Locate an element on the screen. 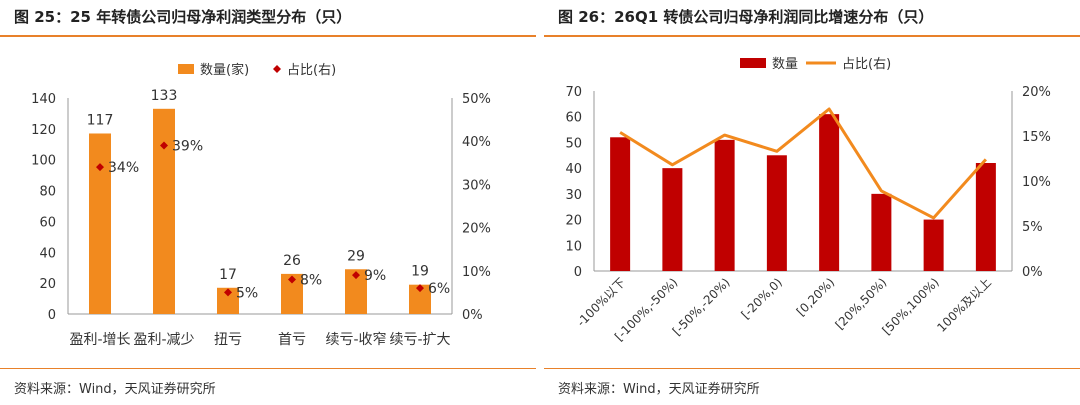 The image size is (1080, 405). share-value-label: 9% is located at coordinates (375, 276).